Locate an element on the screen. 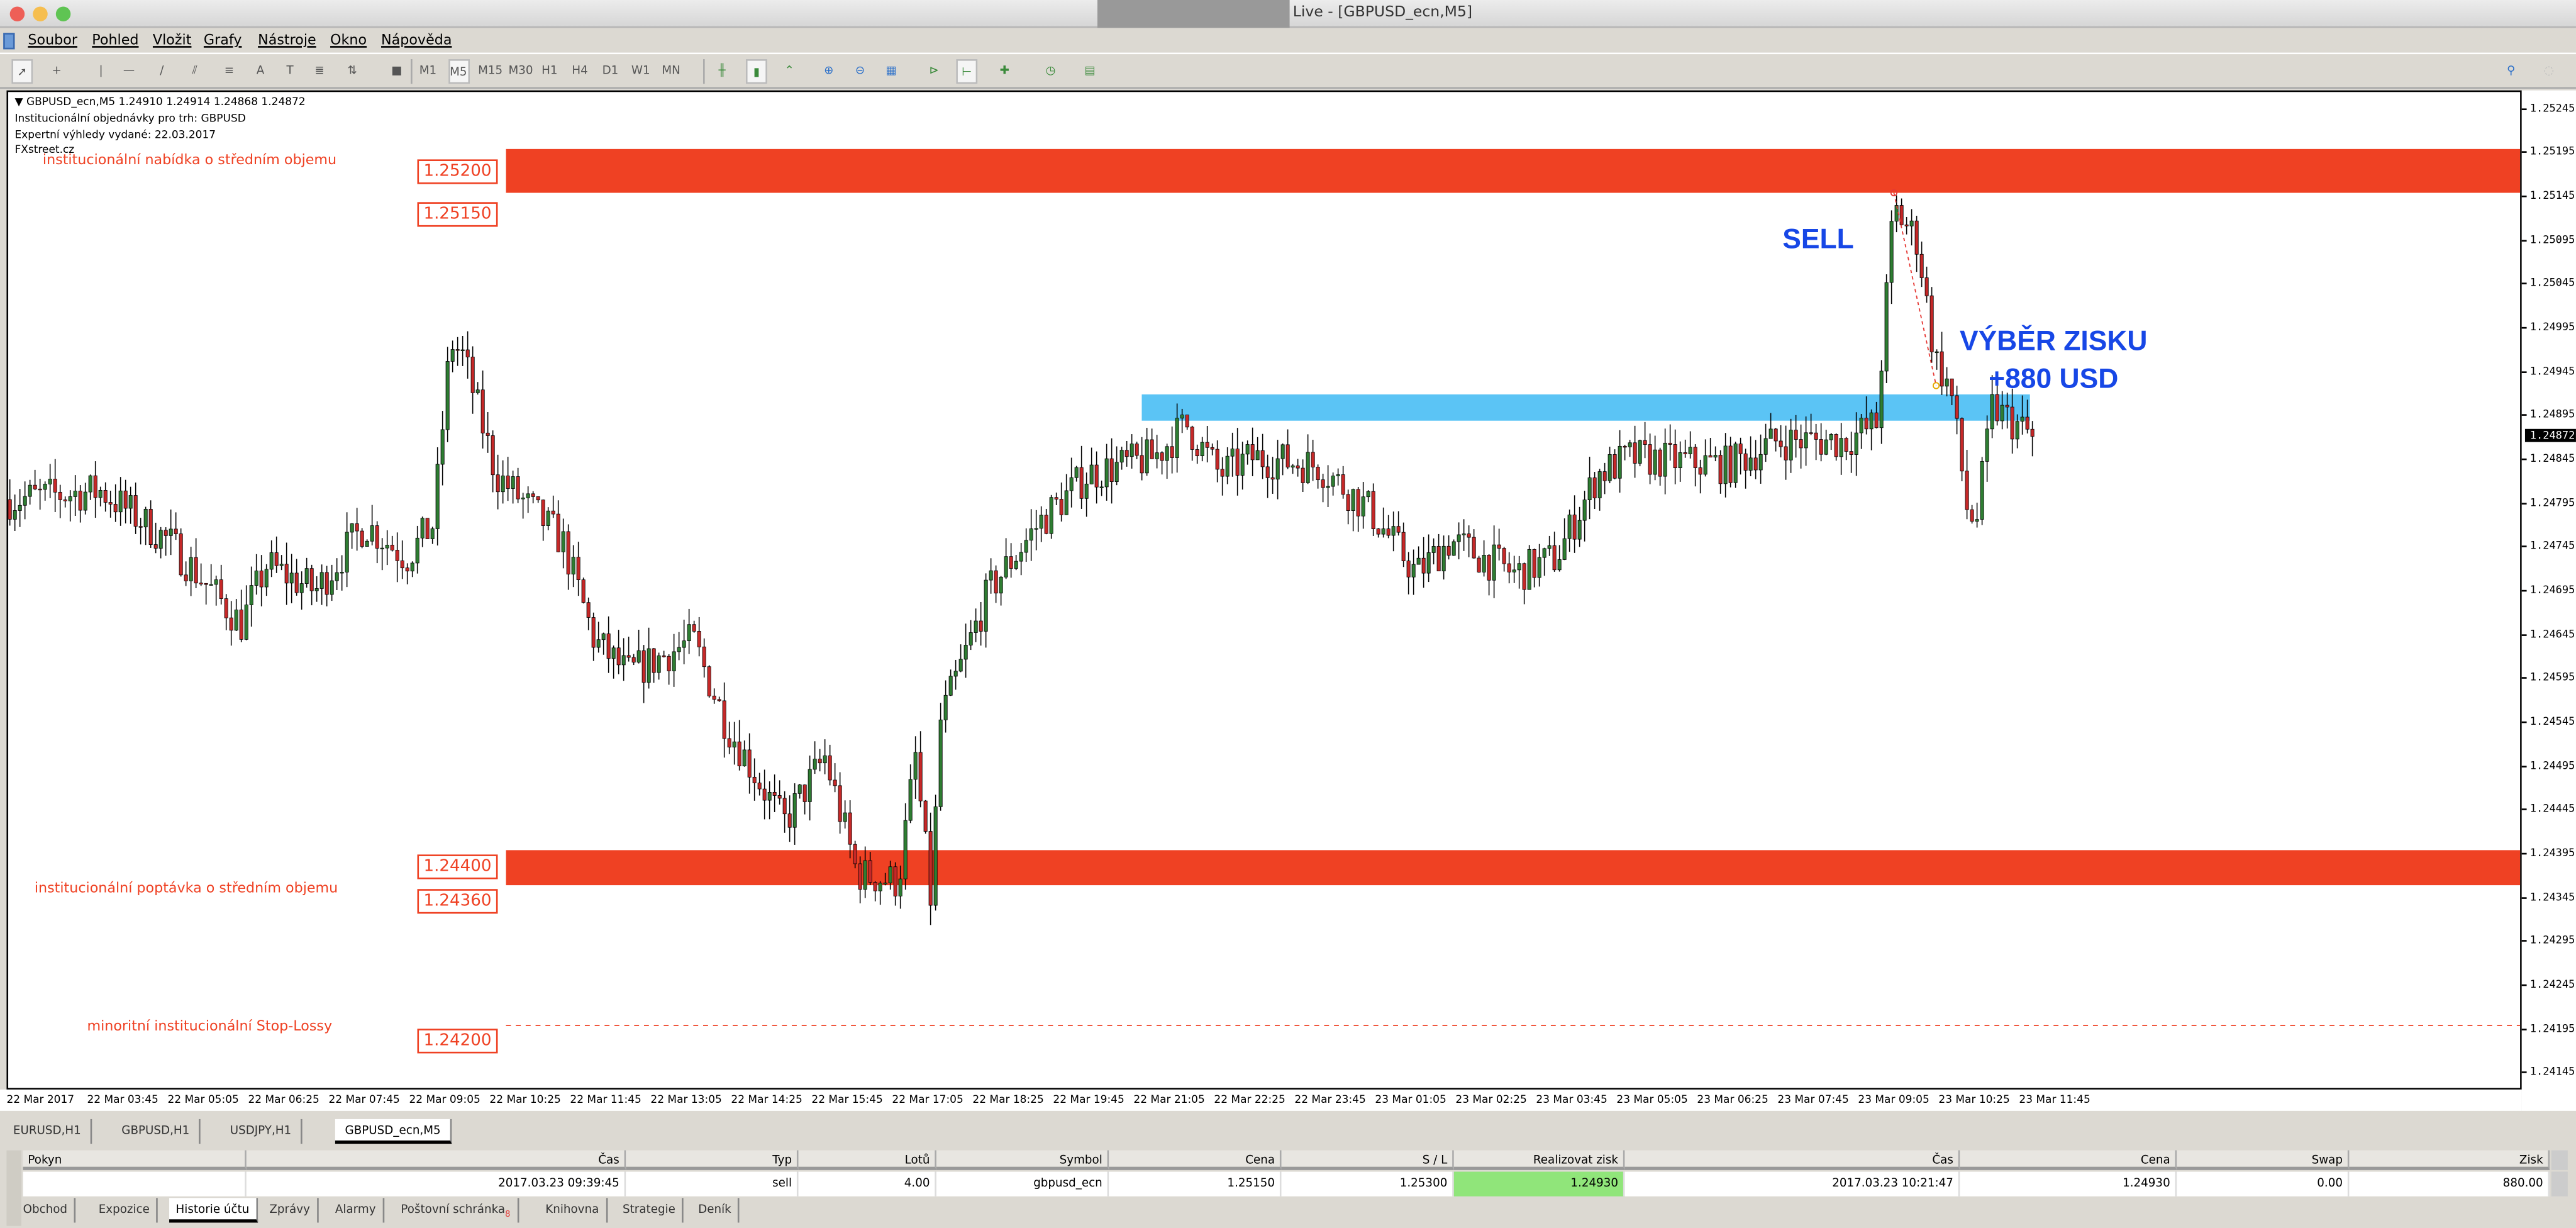 The height and width of the screenshot is (1228, 2576). timeframe-MN: MN is located at coordinates (671, 70).